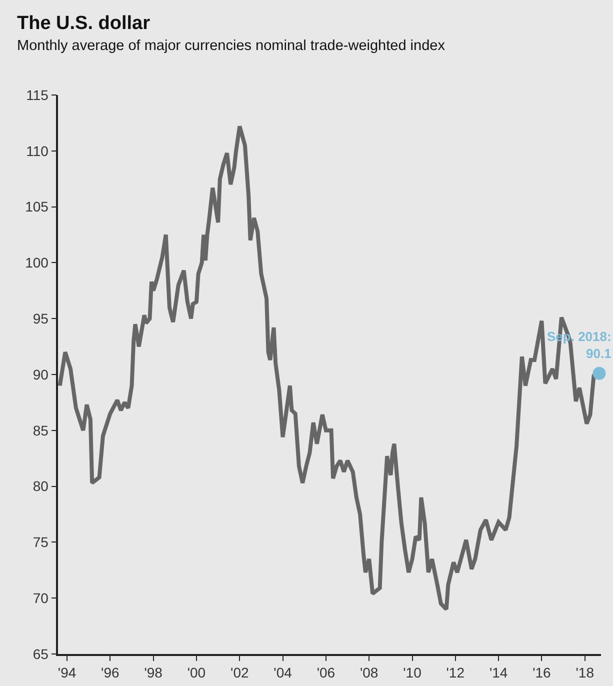 The height and width of the screenshot is (686, 613). Describe the element at coordinates (40, 430) in the screenshot. I see `y-tick-label: 85` at that location.